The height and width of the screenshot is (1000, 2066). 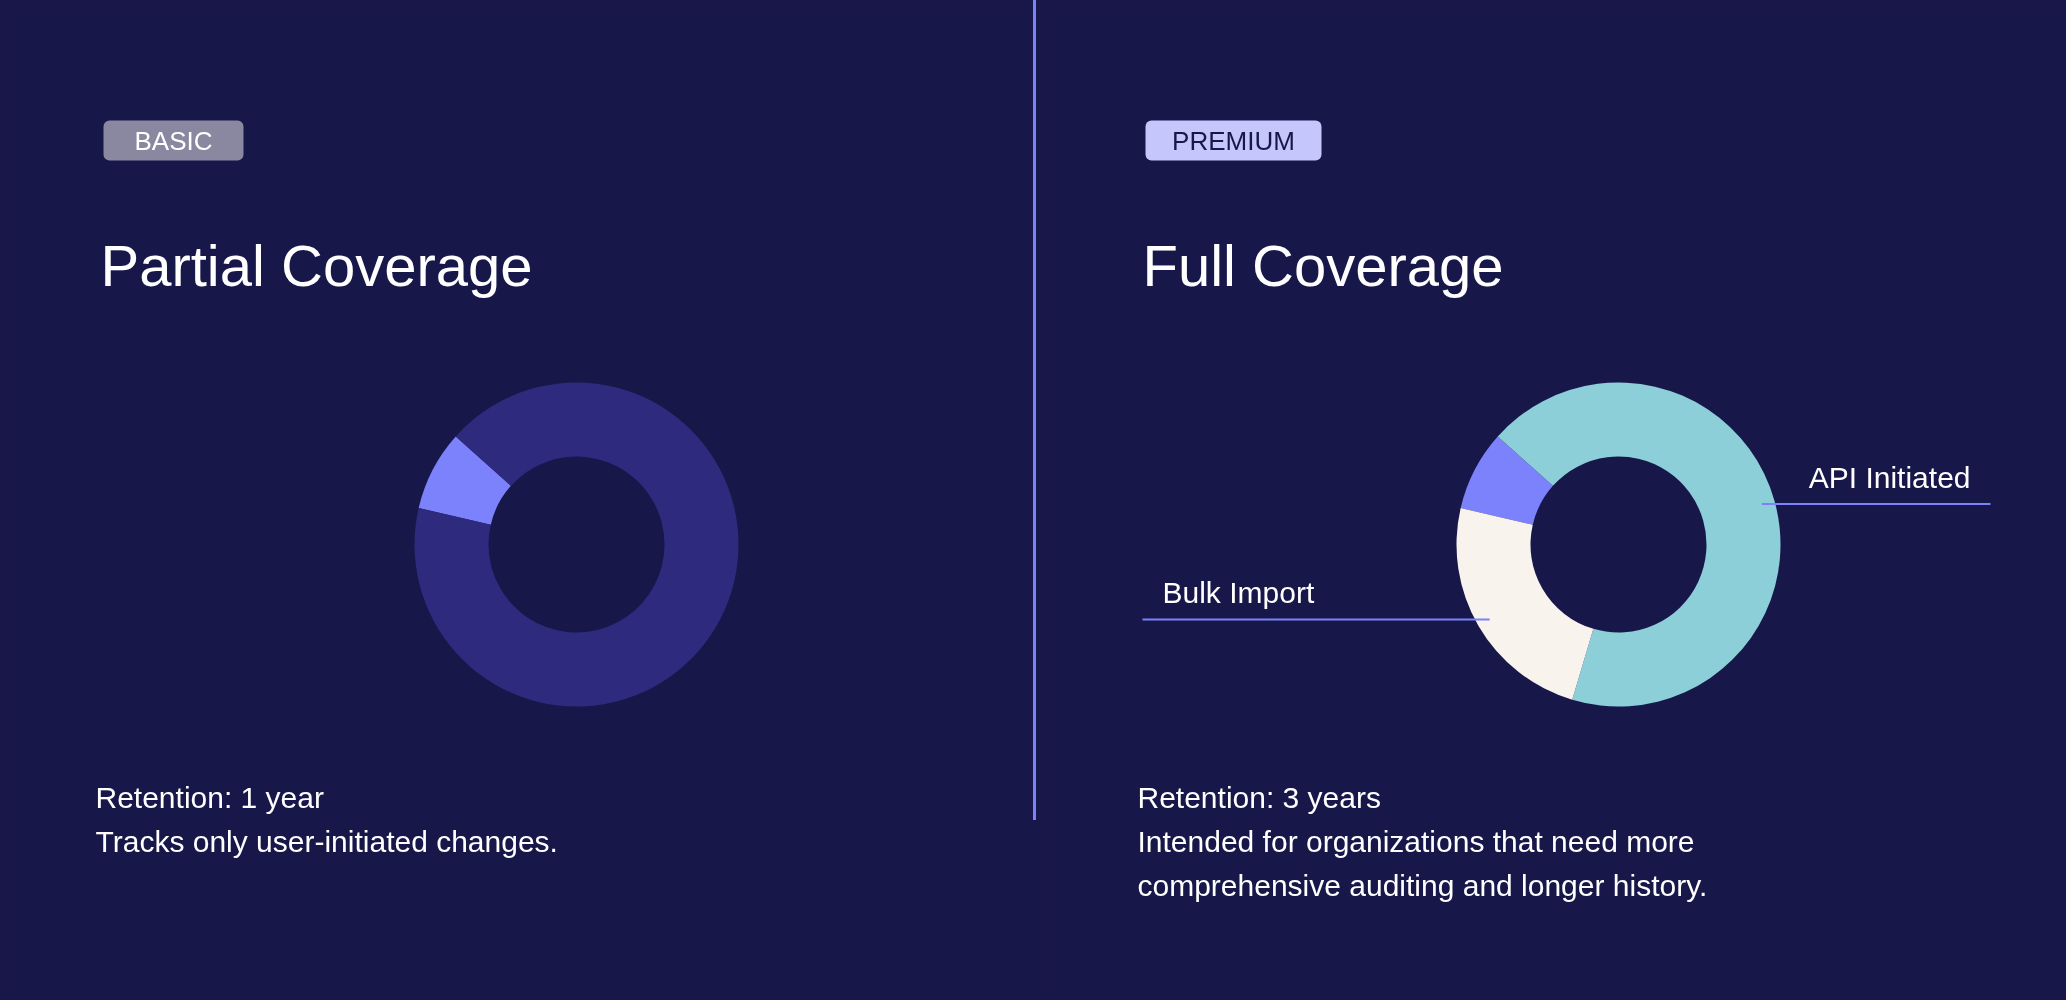 What do you see at coordinates (173, 140) in the screenshot?
I see `text: BASIC` at bounding box center [173, 140].